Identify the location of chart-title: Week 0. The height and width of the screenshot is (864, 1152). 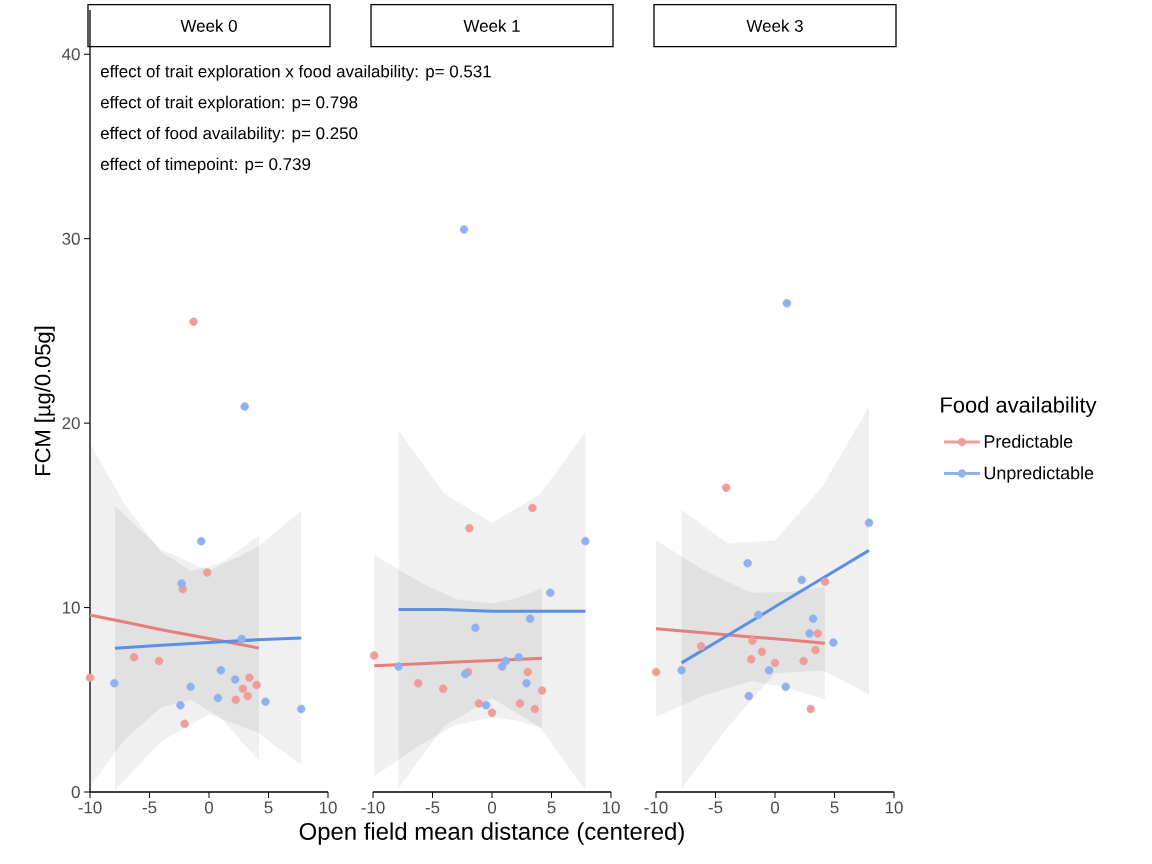
(208, 25).